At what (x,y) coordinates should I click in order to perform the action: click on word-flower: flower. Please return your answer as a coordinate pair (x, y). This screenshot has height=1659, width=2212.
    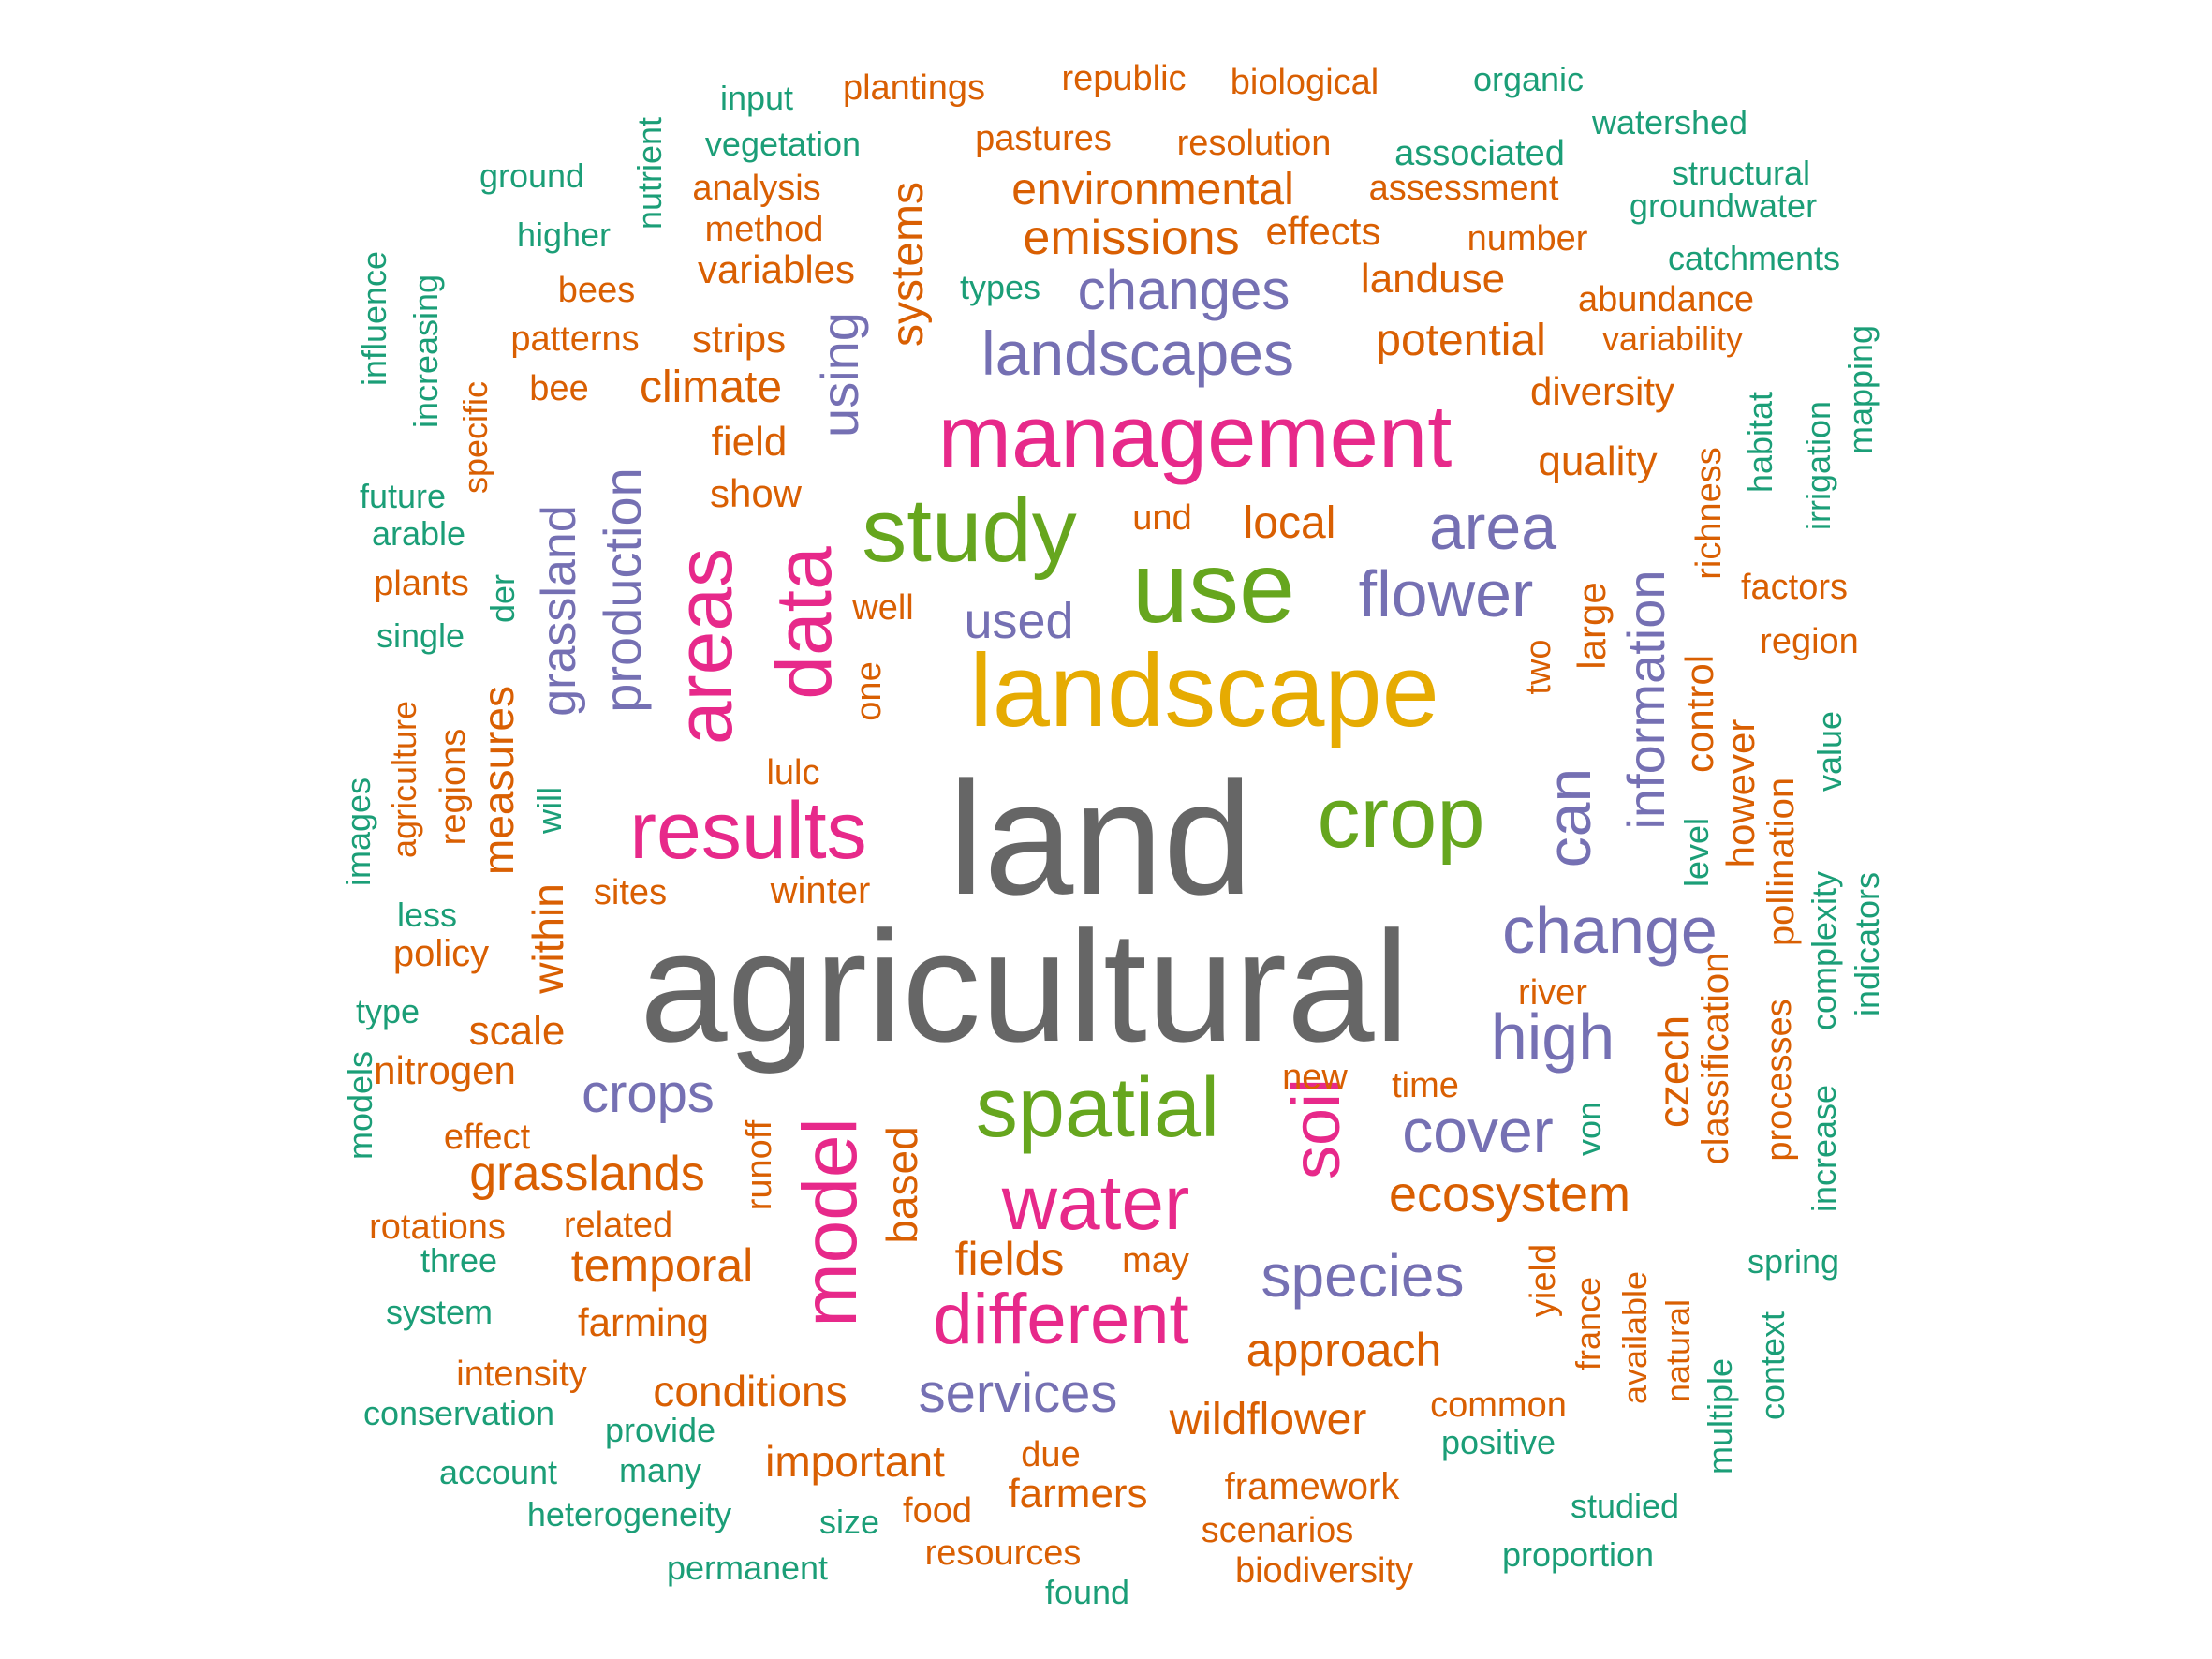
    Looking at the image, I should click on (1446, 594).